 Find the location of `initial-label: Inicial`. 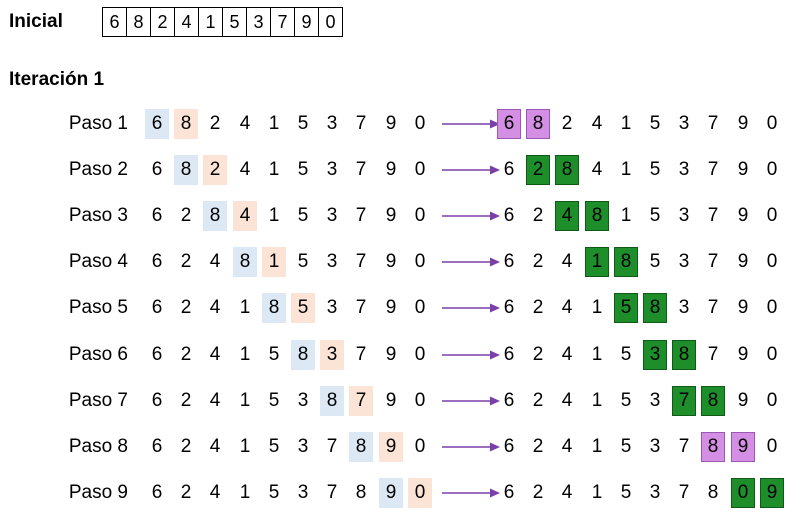

initial-label: Inicial is located at coordinates (36, 21).